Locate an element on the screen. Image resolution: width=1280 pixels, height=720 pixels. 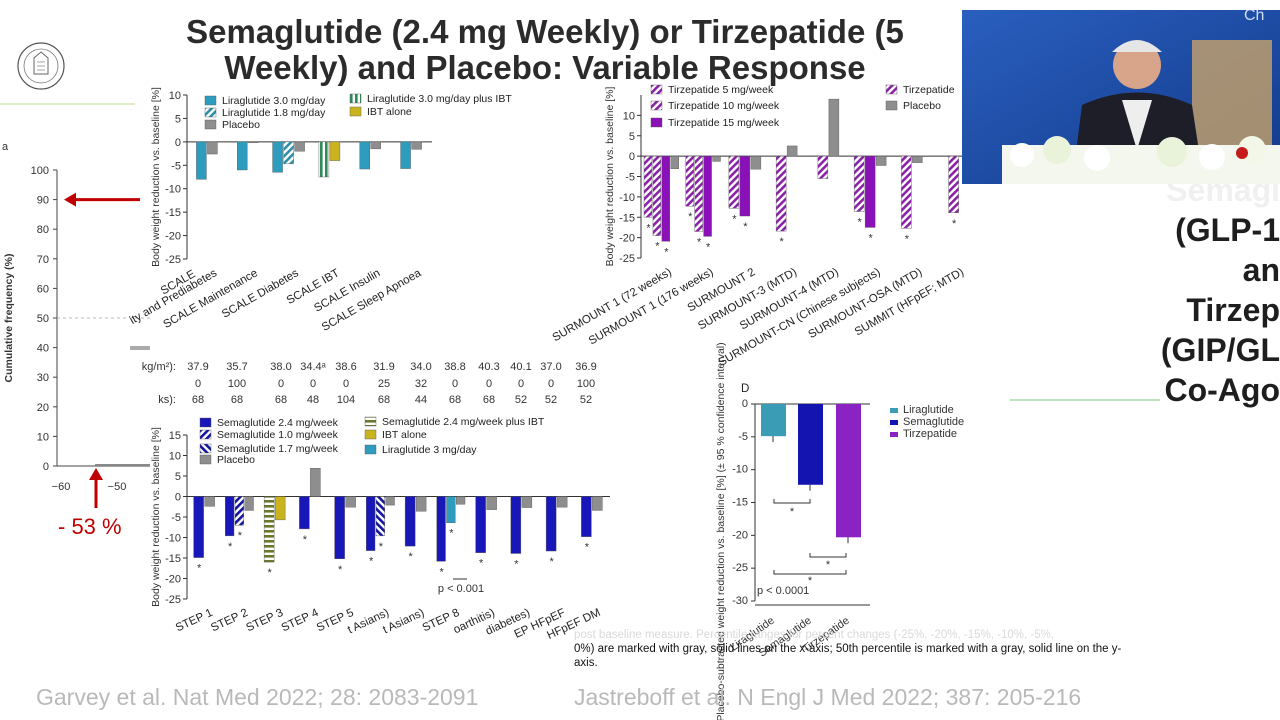
legend-label: Semaglutide 1.0 mg/week is located at coordinates (278, 435).